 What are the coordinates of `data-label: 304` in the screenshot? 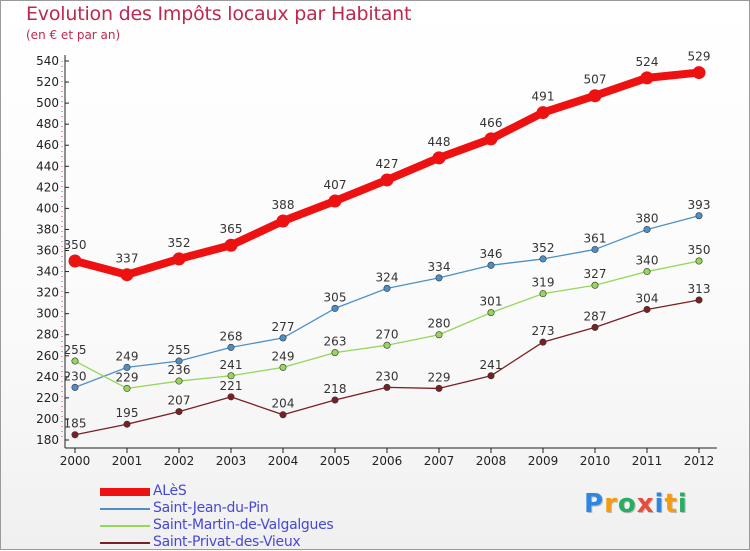 It's located at (647, 298).